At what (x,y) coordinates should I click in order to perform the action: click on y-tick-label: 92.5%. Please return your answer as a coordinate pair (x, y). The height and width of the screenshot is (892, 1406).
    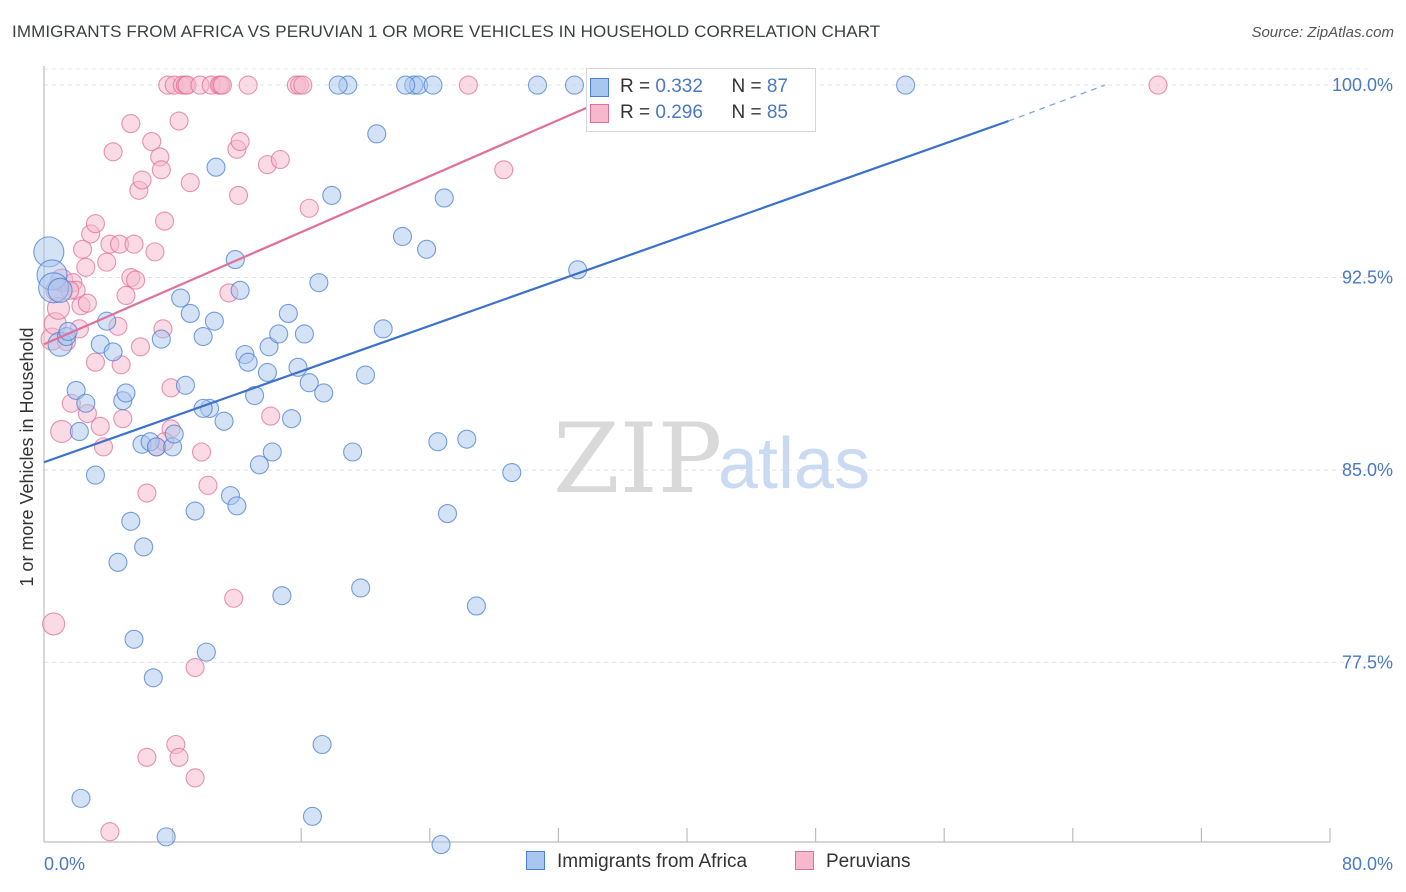
    Looking at the image, I should click on (1367, 278).